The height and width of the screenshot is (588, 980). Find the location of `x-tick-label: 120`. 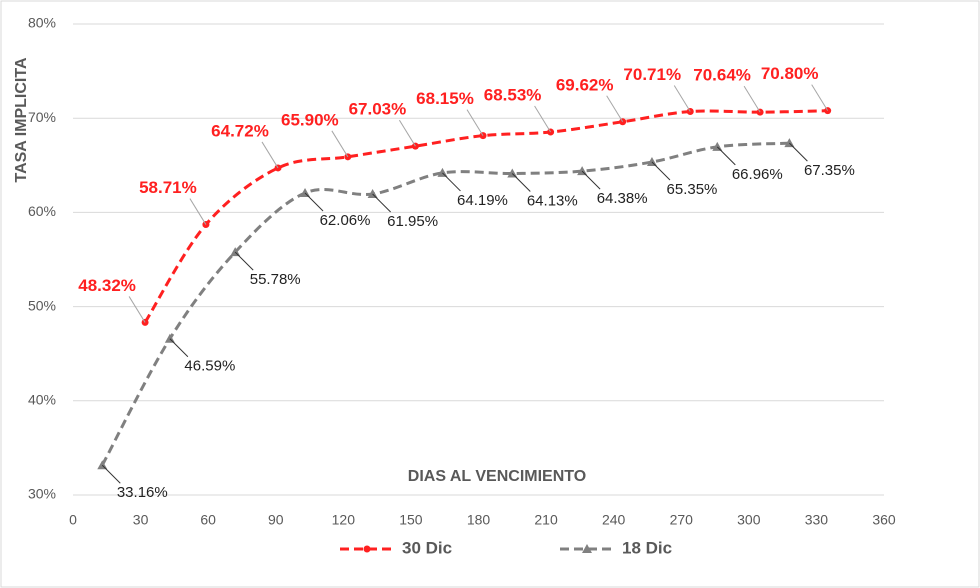

x-tick-label: 120 is located at coordinates (344, 520).